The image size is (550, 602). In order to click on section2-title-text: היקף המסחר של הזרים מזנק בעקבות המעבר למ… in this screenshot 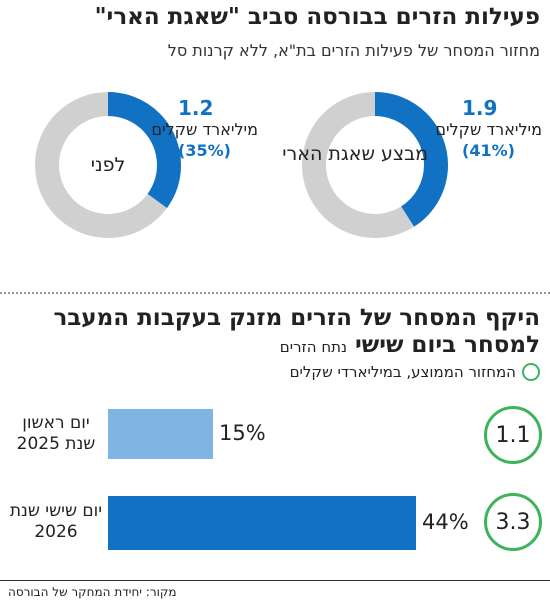, I will do `click(296, 331)`.